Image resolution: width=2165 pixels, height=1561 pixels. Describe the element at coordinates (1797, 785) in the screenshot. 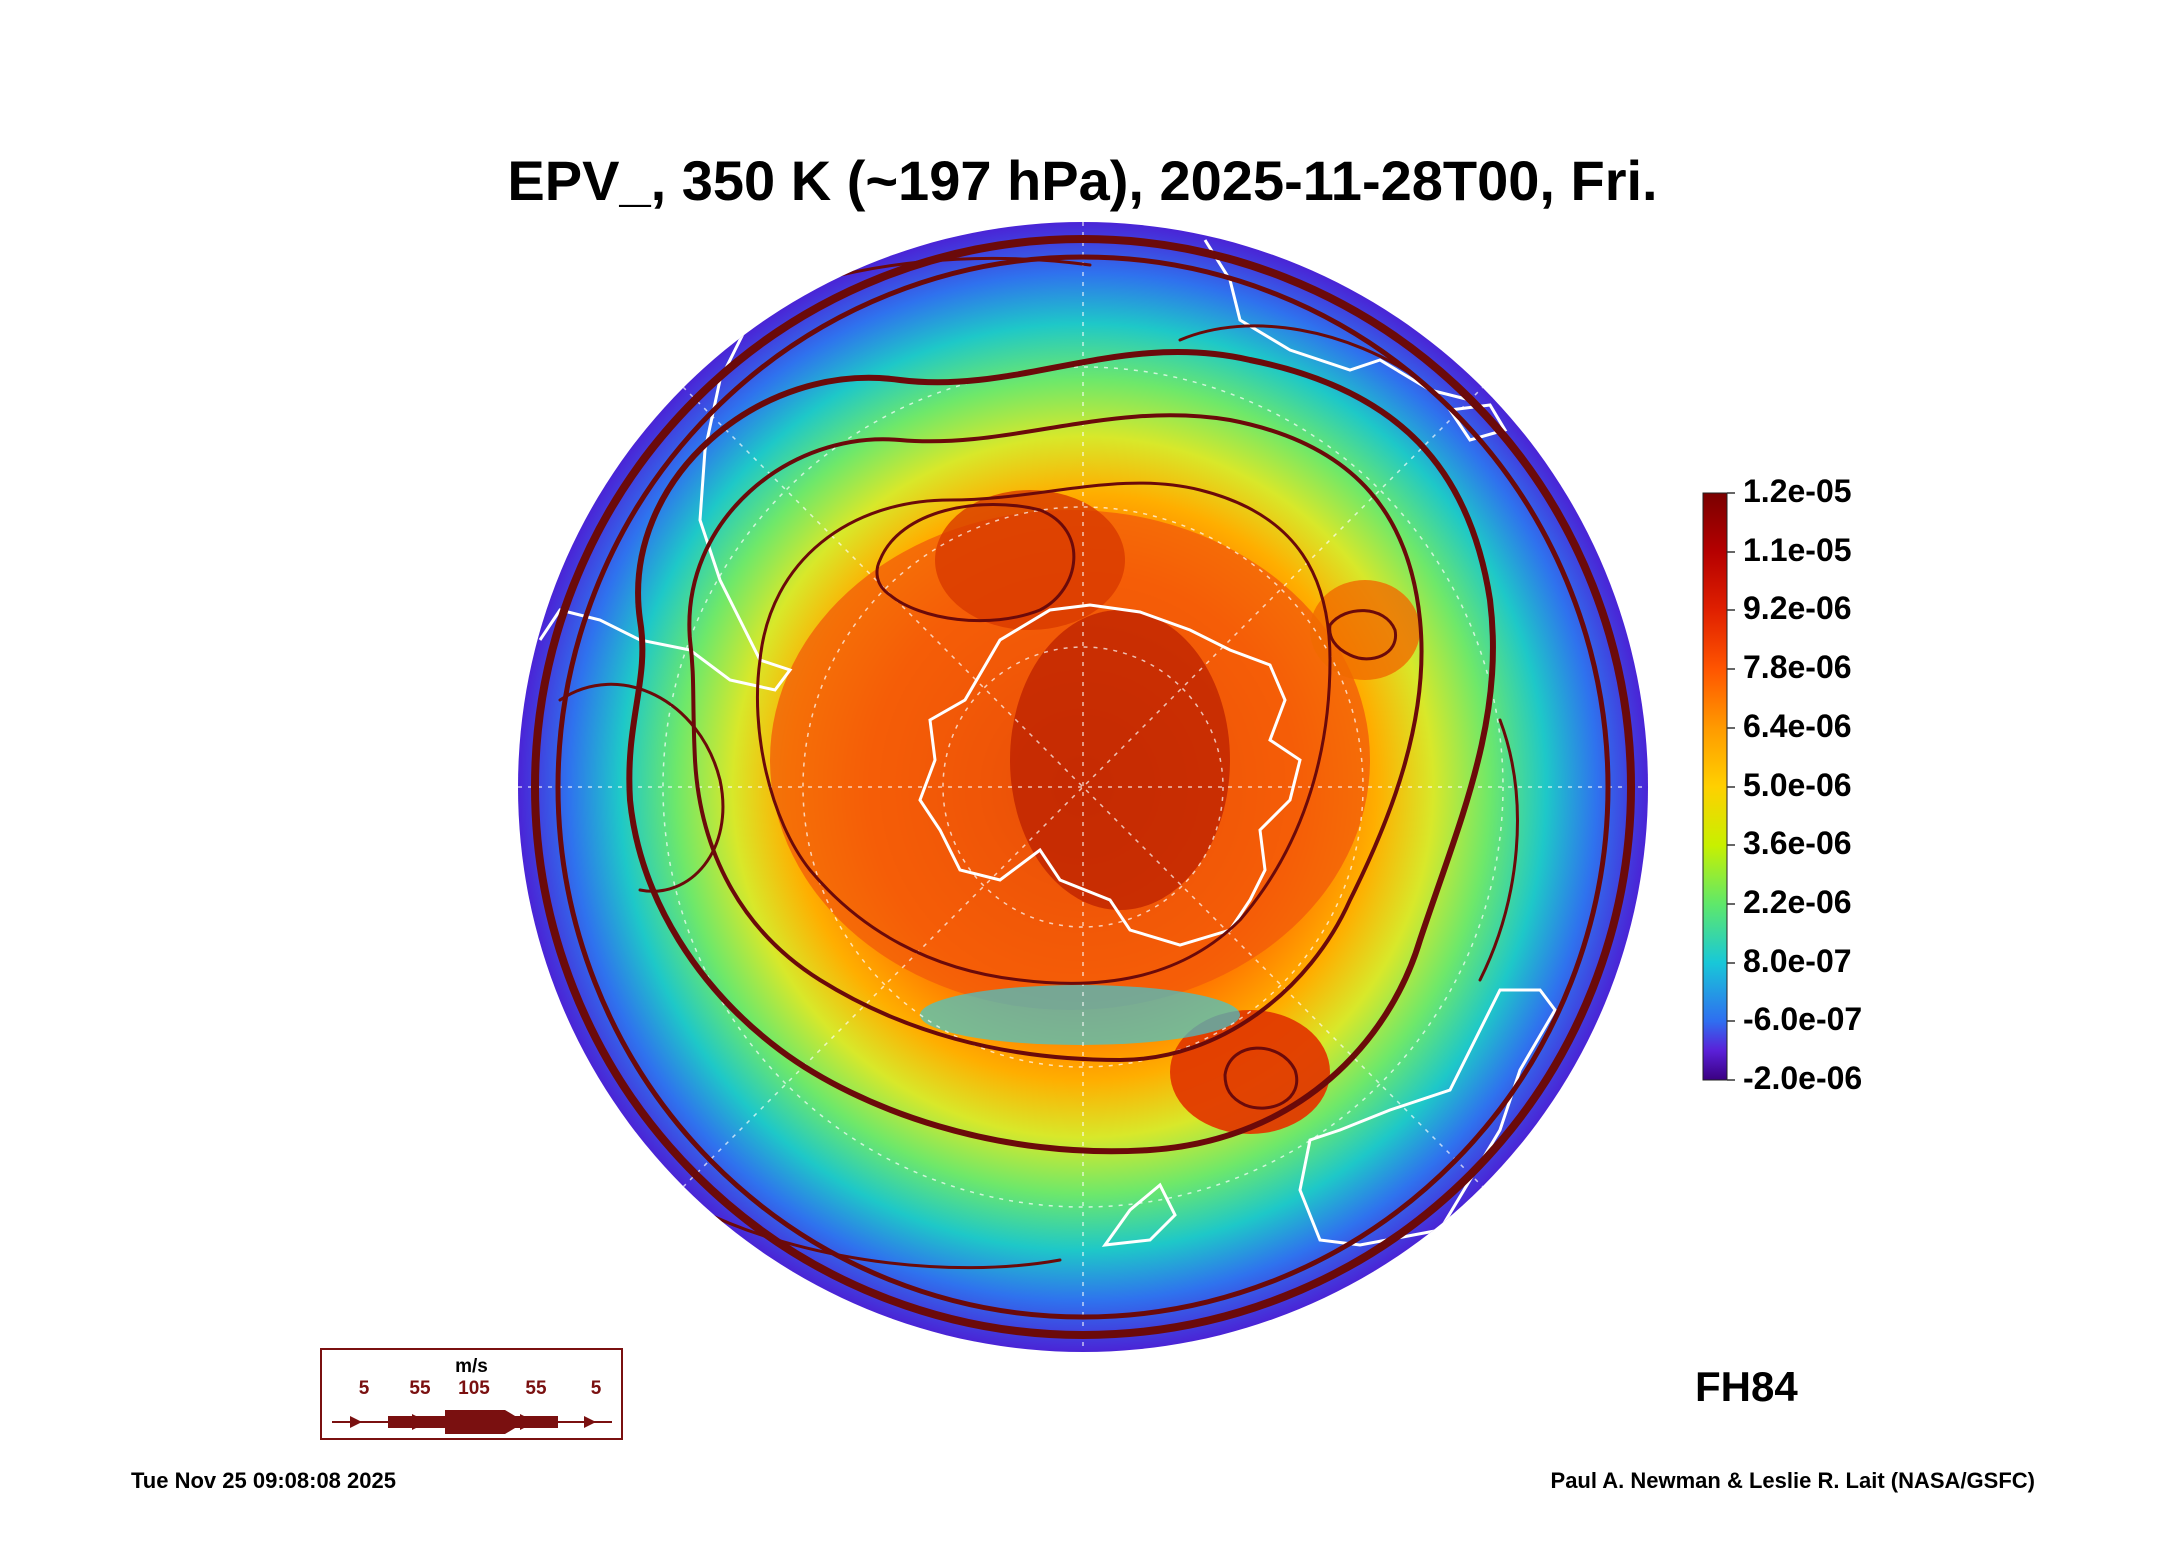

I see `colorbar-label: 5.0e-06` at that location.